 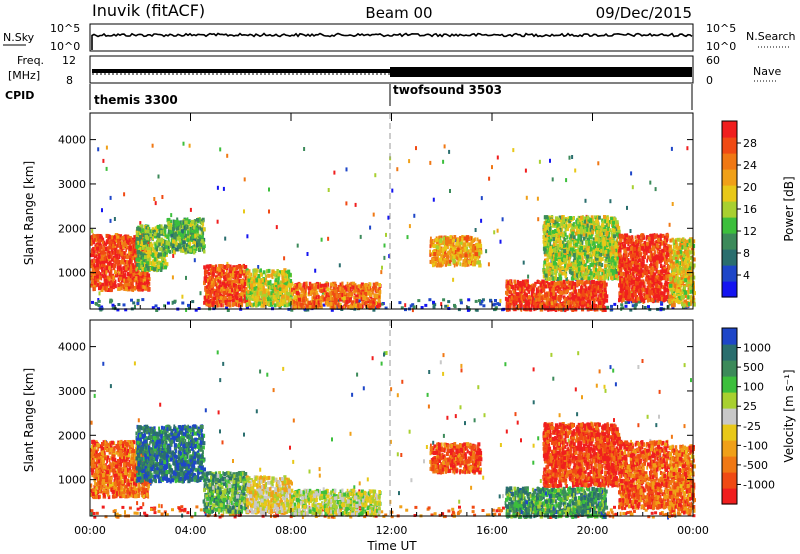 I want to click on freq-panel: Freq. [MHz] 12 8 60 0 Nave, so click(x=394, y=70).